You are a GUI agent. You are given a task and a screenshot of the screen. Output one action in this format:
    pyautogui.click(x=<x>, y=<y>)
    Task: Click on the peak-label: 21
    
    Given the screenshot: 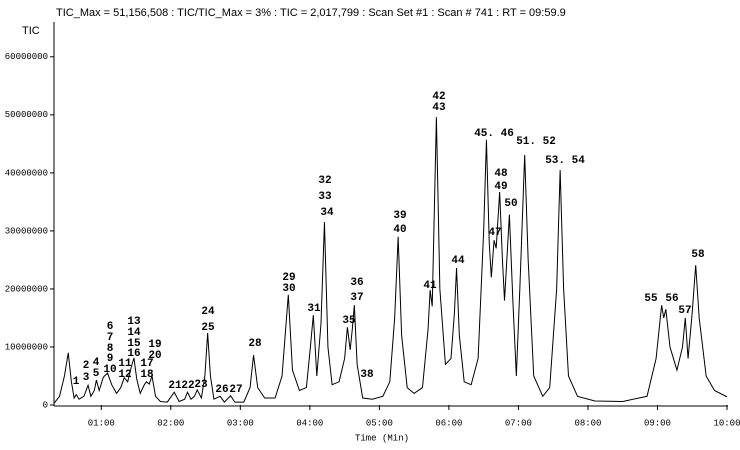 What is the action you would take?
    pyautogui.click(x=175, y=386)
    